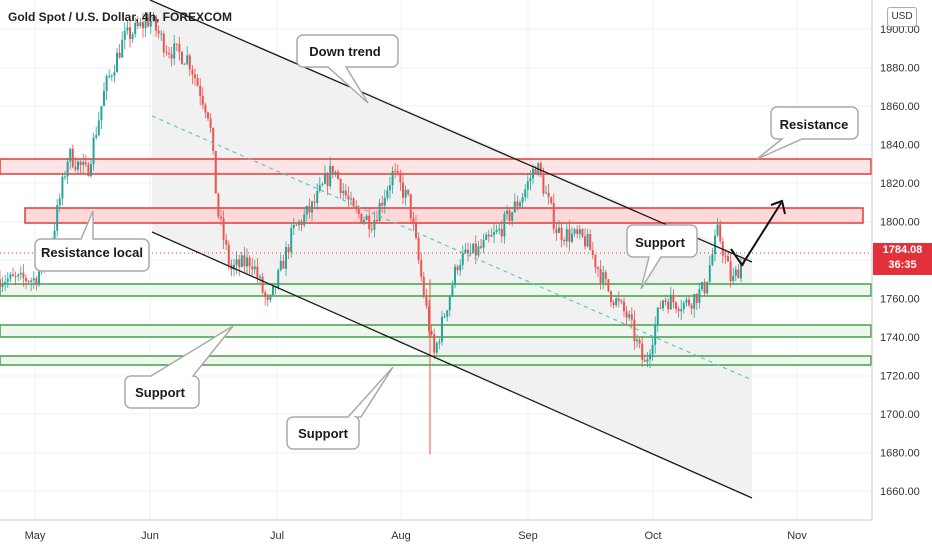 Image resolution: width=932 pixels, height=550 pixels. What do you see at coordinates (160, 392) in the screenshot?
I see `callout-support-left-text: Support` at bounding box center [160, 392].